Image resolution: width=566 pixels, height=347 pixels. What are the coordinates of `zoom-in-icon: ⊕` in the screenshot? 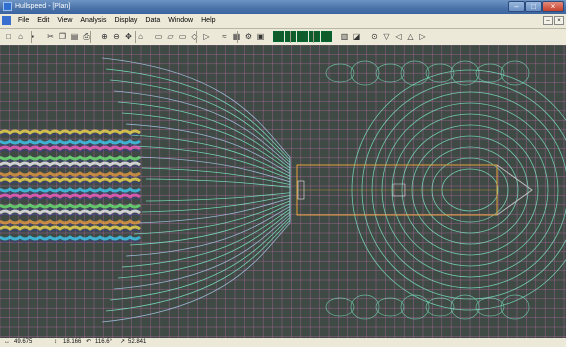 It's located at (104, 36).